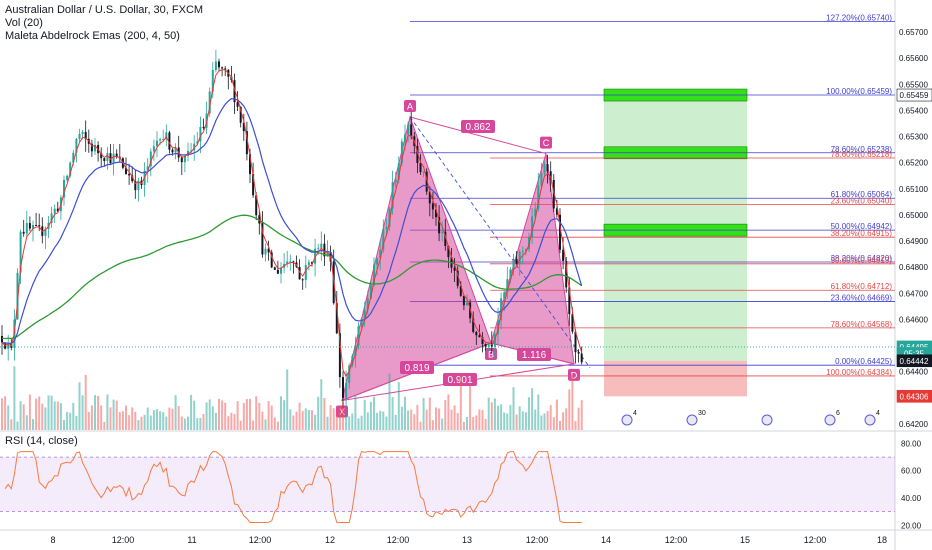 This screenshot has width=932, height=550. I want to click on rsi-legend: RSI (14, close), so click(41, 441).